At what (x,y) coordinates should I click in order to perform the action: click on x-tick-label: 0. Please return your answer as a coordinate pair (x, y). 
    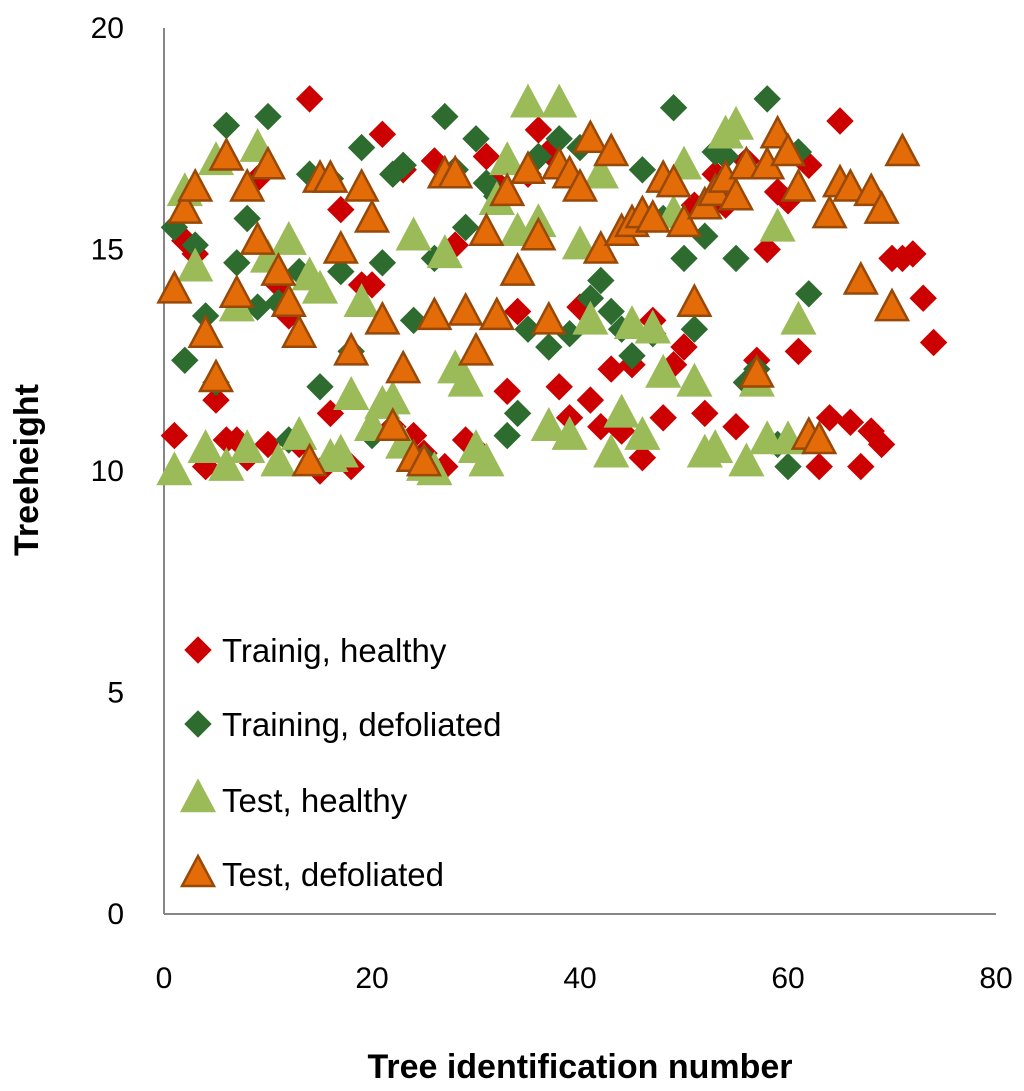
    Looking at the image, I should click on (164, 978).